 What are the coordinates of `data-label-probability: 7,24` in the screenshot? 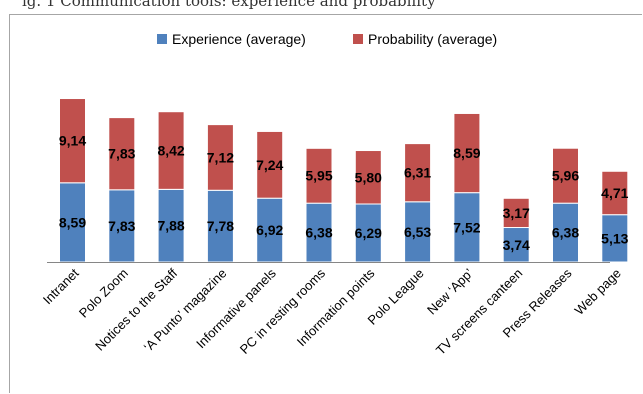 It's located at (269, 165).